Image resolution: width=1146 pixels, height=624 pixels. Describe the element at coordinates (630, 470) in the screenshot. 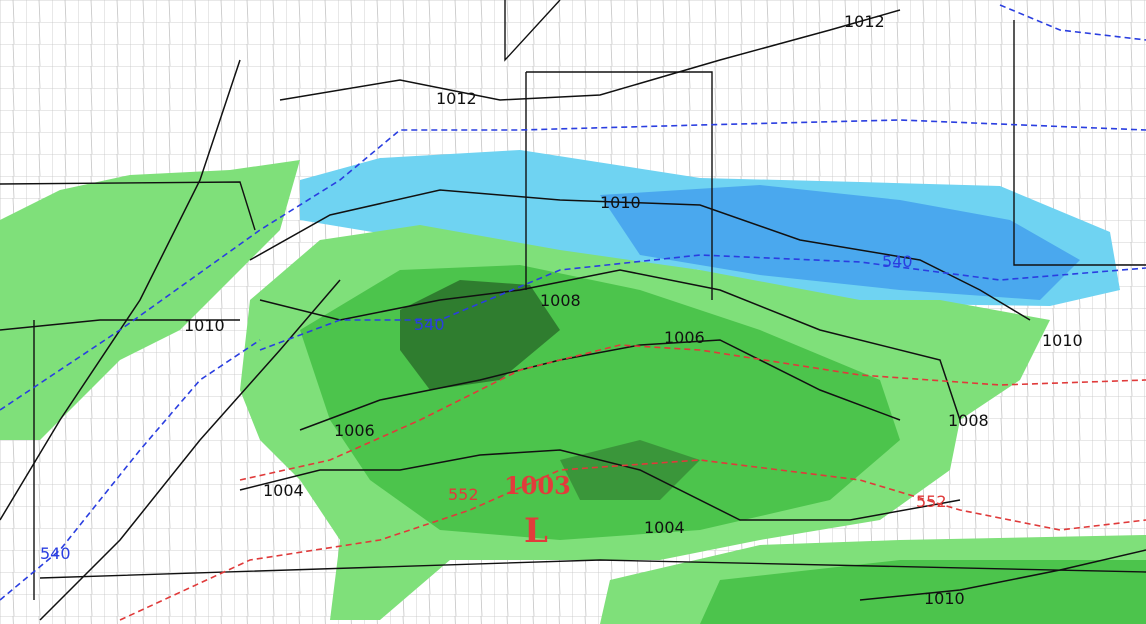

I see `rain-heavy-south` at that location.